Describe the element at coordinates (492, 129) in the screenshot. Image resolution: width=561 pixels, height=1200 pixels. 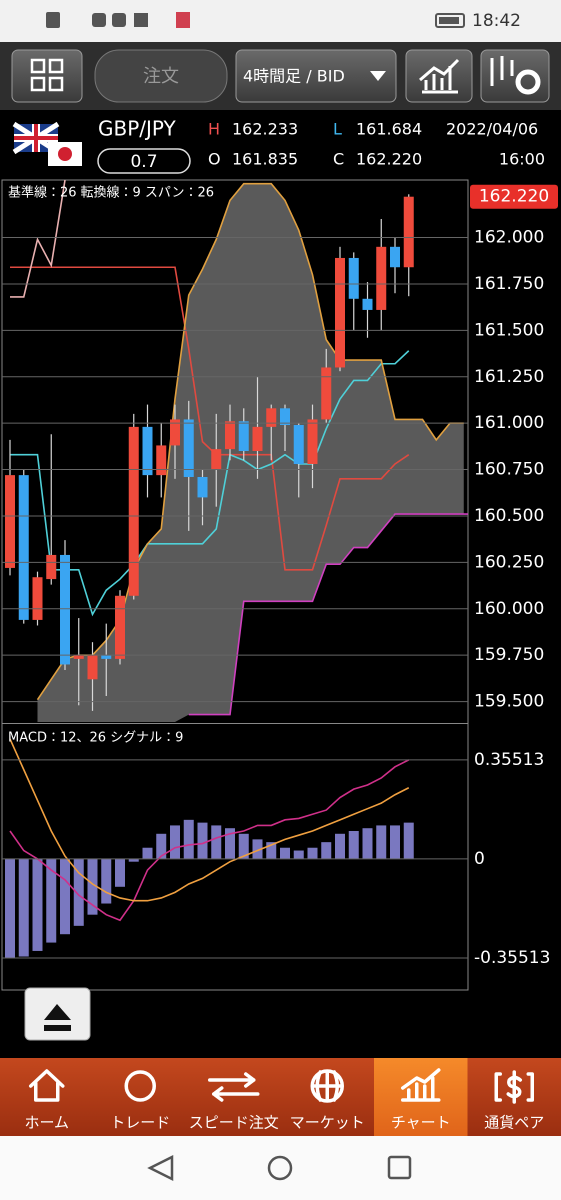
I see `date: 2022/04/06` at that location.